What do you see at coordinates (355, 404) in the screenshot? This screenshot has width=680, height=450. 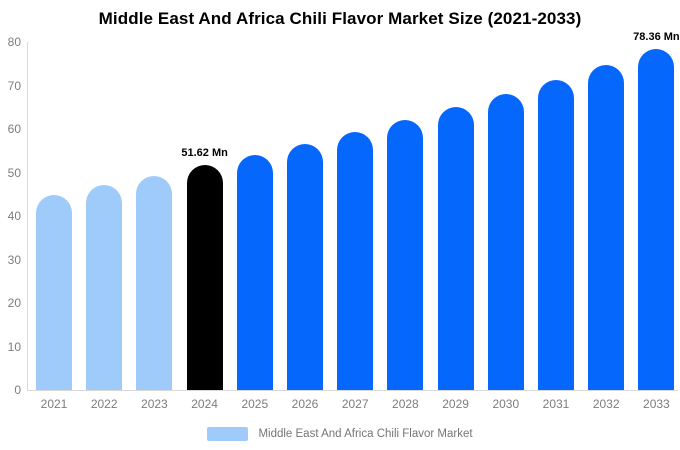 I see `x-tick-label: 2027` at bounding box center [355, 404].